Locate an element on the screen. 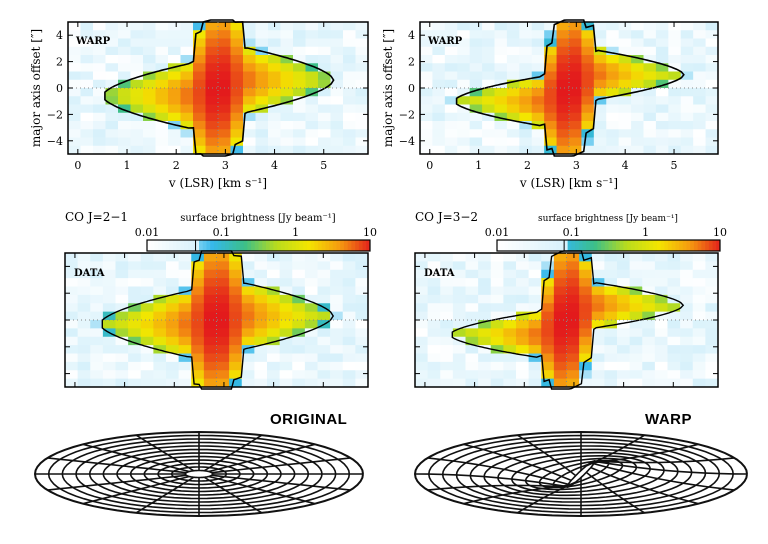 The width and height of the screenshot is (768, 544). colorbar: 0.01 0.1 1 10 is located at coordinates (256, 239).